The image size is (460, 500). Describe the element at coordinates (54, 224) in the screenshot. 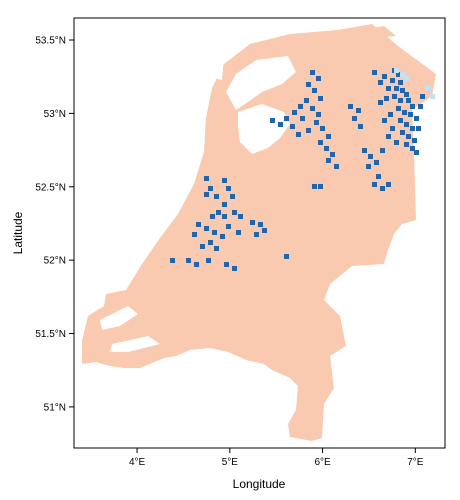

I see `y-axis: 51°N 51.5°N 52°N 52.5°N 53°N 53.5°N` at that location.